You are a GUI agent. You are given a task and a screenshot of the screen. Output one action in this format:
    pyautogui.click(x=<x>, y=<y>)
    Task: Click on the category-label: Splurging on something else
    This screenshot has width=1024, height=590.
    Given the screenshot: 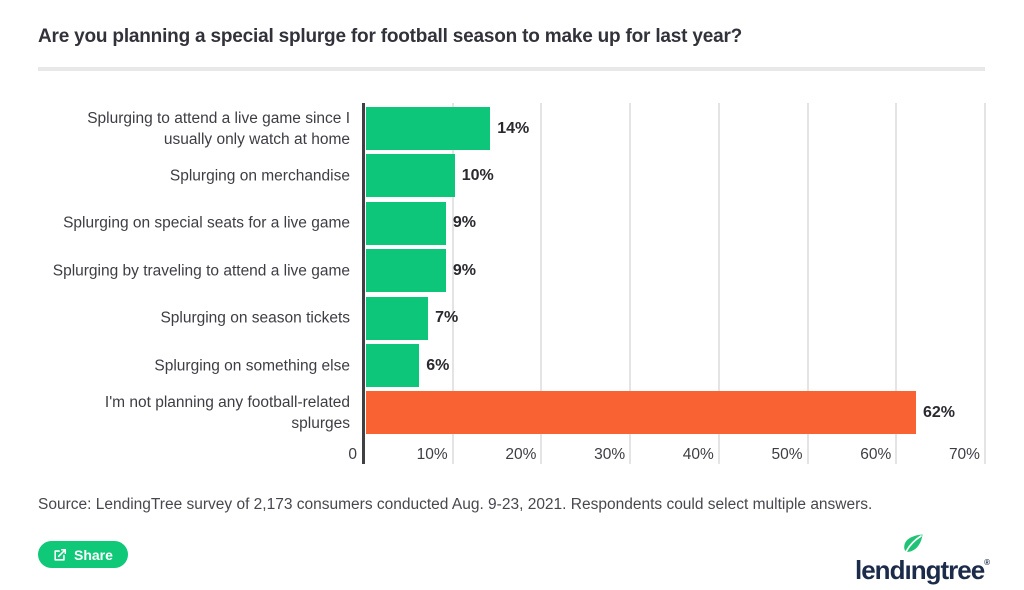 What is the action you would take?
    pyautogui.click(x=252, y=365)
    